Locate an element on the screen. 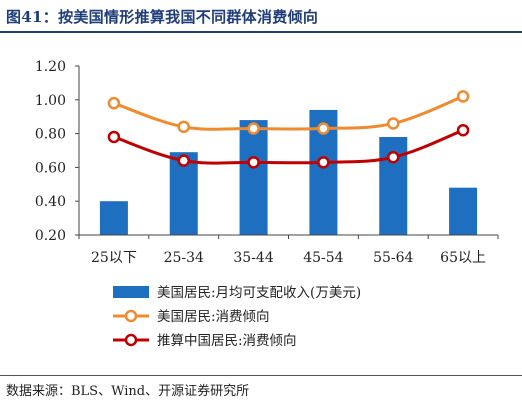  y-tick-label: 0.60 is located at coordinates (50, 168).